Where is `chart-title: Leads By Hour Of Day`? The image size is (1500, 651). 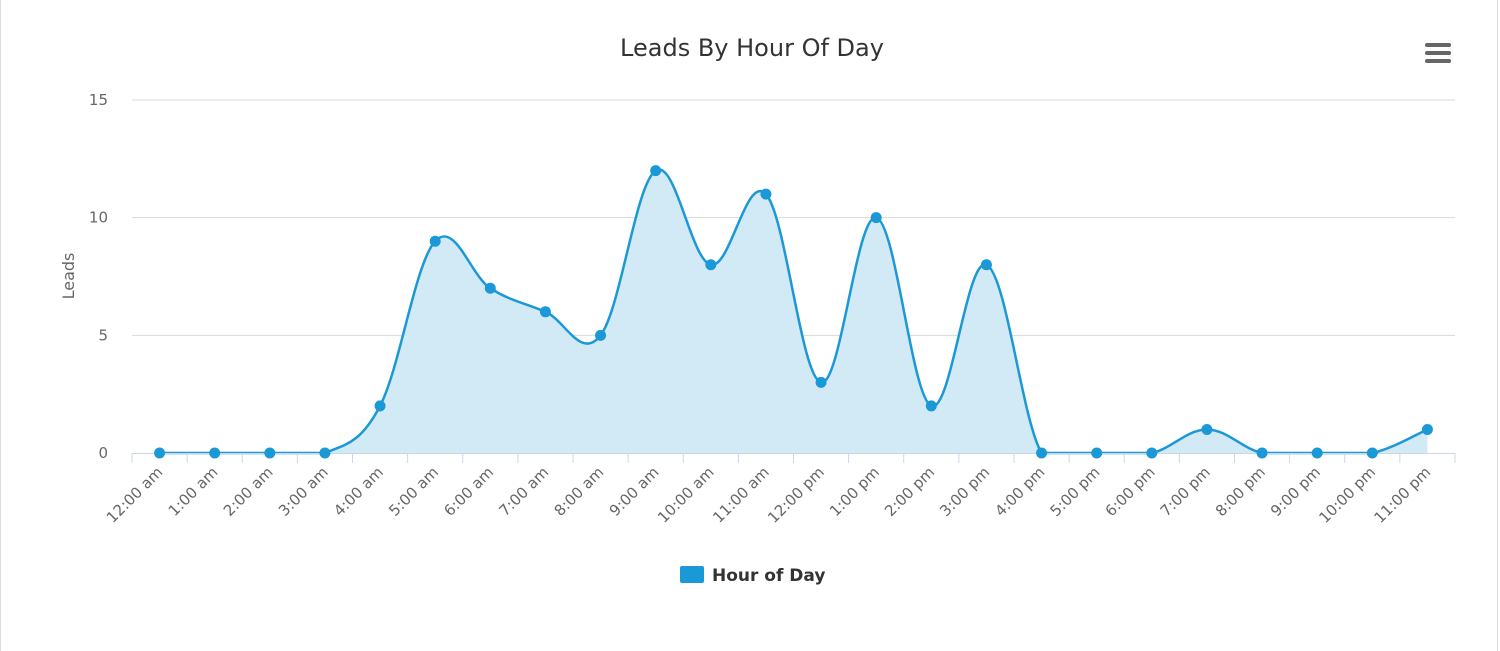 chart-title: Leads By Hour Of Day is located at coordinates (752, 48).